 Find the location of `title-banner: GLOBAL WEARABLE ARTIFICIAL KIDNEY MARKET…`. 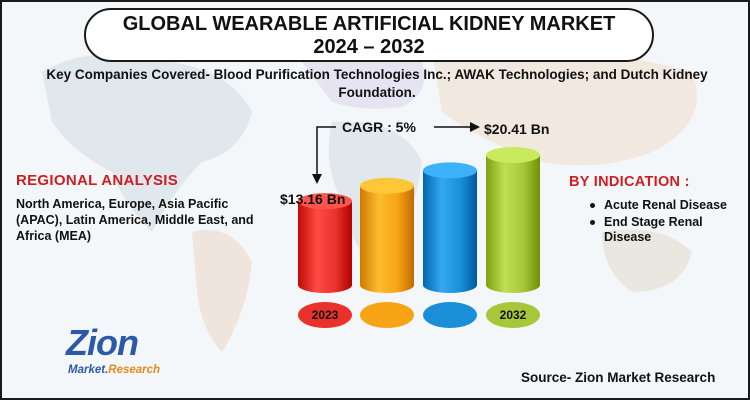

title-banner: GLOBAL WEARABLE ARTIFICIAL KIDNEY MARKET… is located at coordinates (369, 35).